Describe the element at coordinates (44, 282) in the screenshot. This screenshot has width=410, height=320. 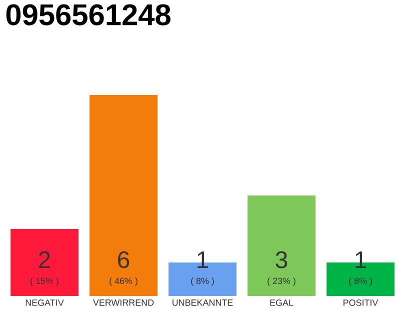
I see `annotation: ( 15% )` at that location.